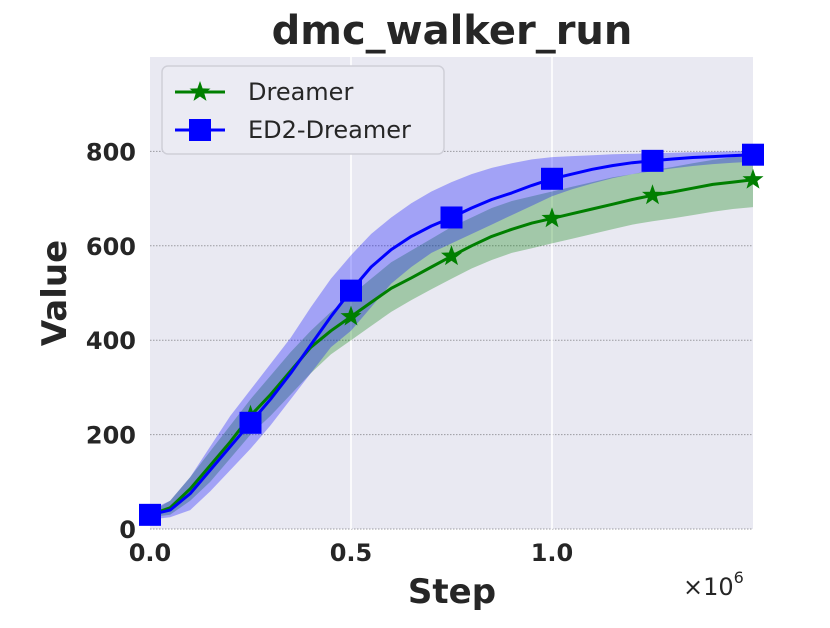  Describe the element at coordinates (739, 577) in the screenshot. I see `x-offset-exponent: 6` at that location.